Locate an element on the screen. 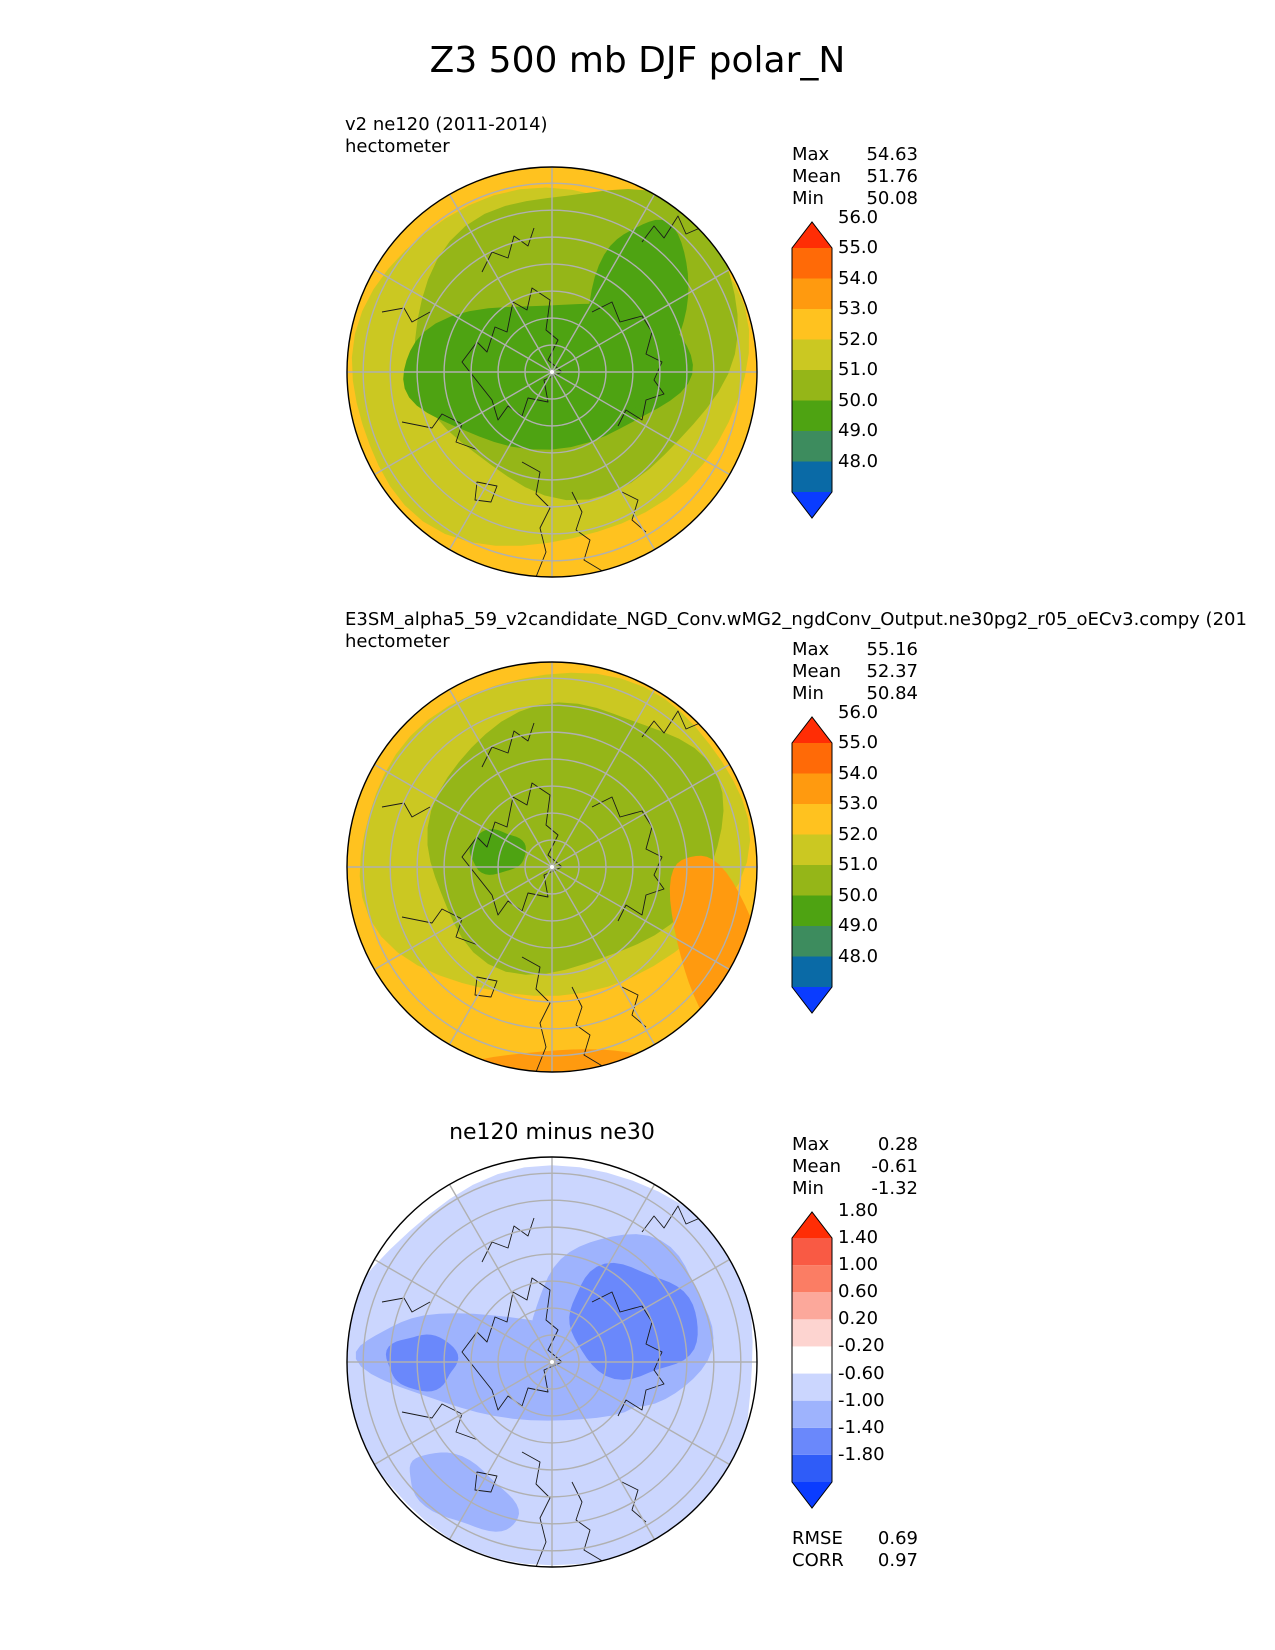 The width and height of the screenshot is (1275, 1650). colorbar-tick-label: 1.80 is located at coordinates (858, 1210).